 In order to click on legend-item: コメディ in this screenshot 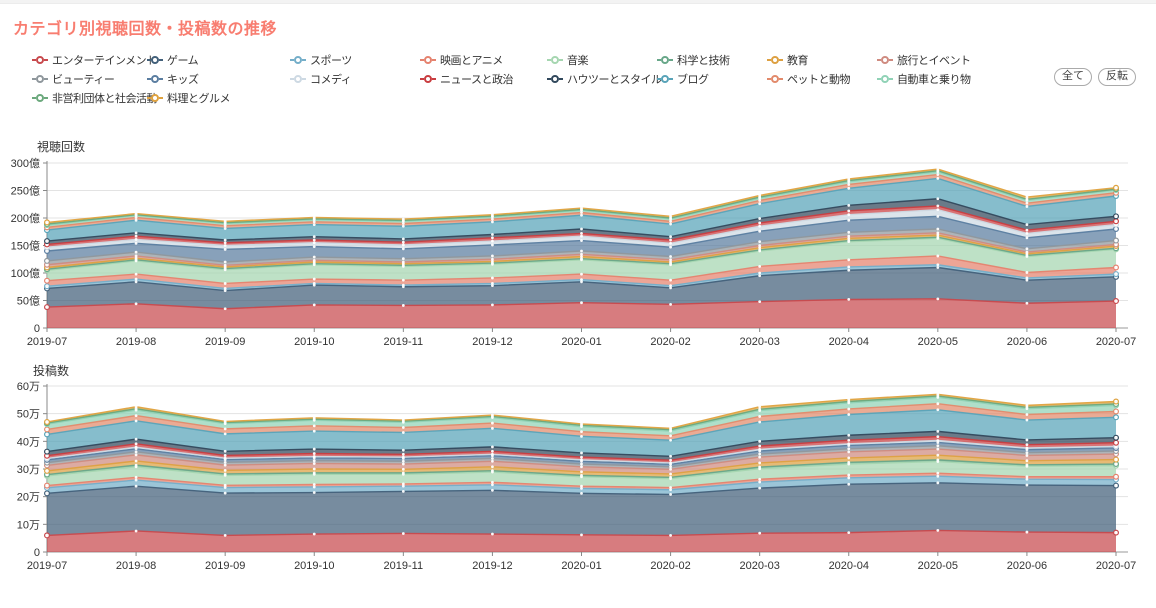, I will do `click(355, 79)`.